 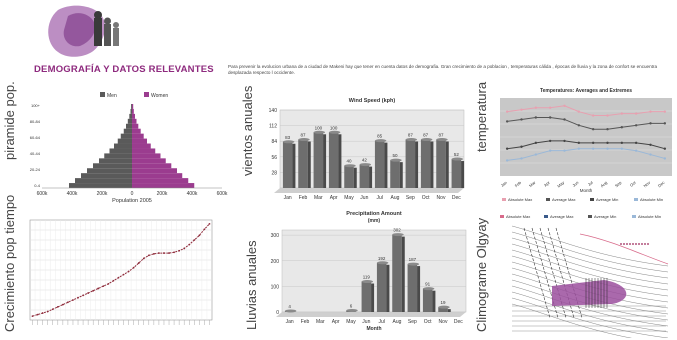 What do you see at coordinates (607, 199) in the screenshot?
I see `temp-legend-label: Average Min` at bounding box center [607, 199].